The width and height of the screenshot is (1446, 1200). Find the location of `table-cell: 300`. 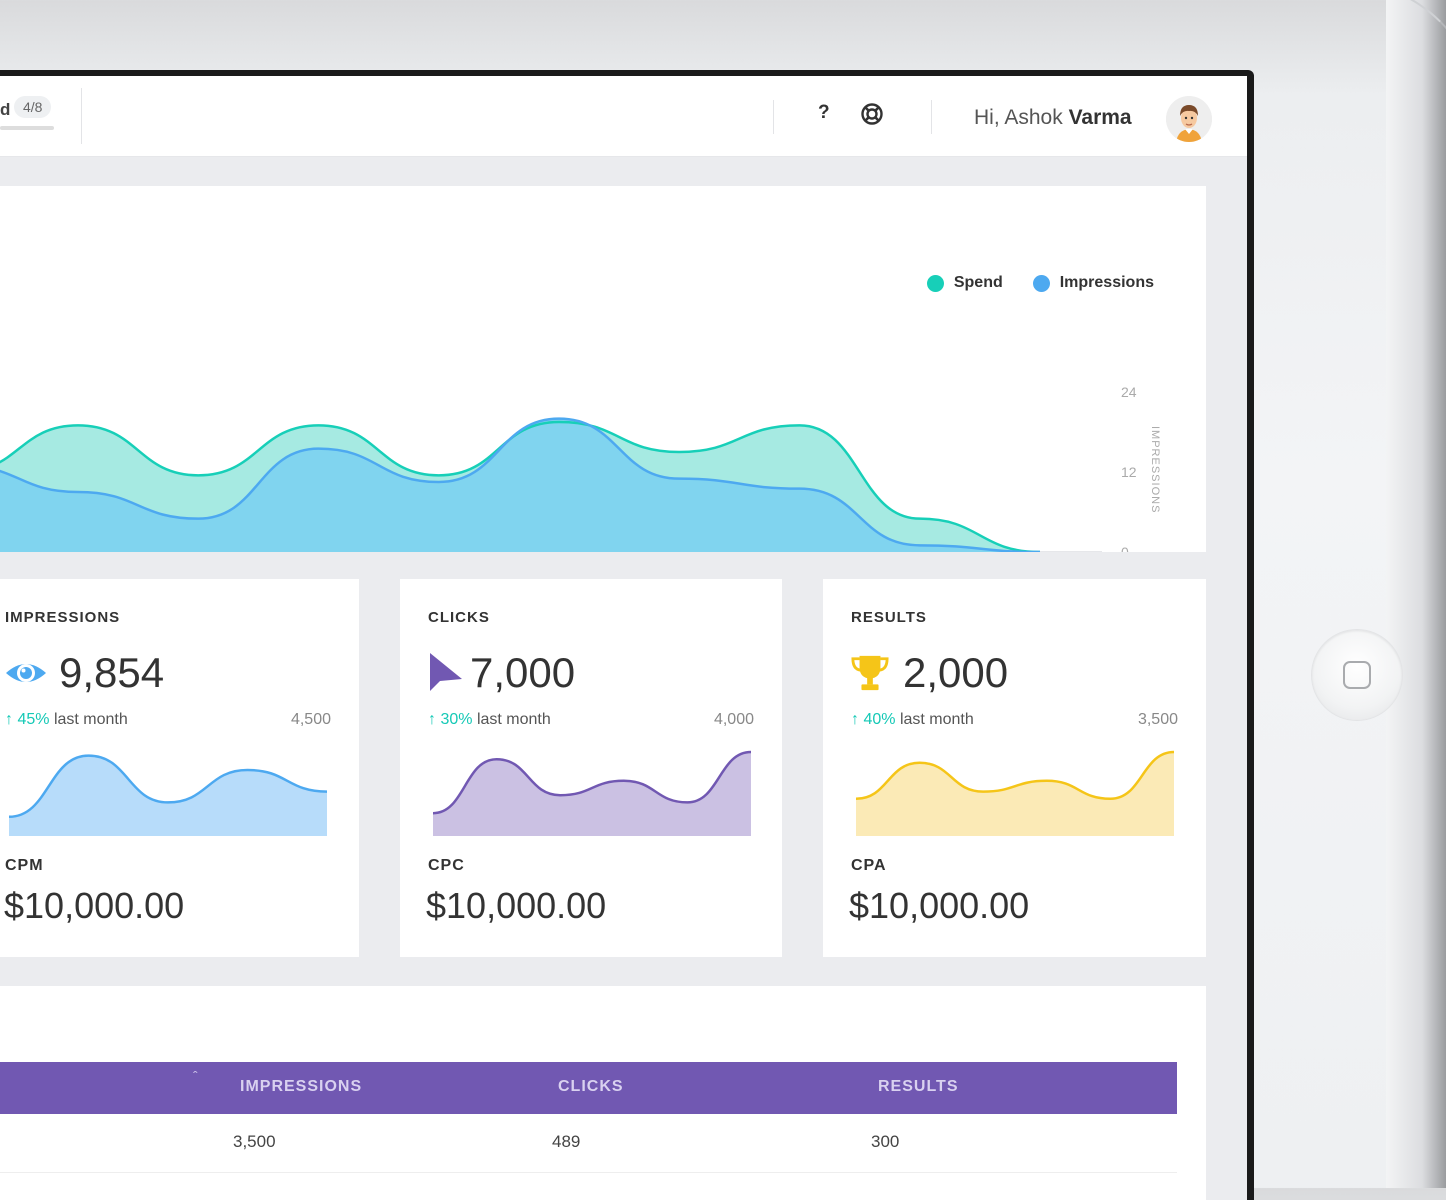

table-cell: 300 is located at coordinates (885, 1141).